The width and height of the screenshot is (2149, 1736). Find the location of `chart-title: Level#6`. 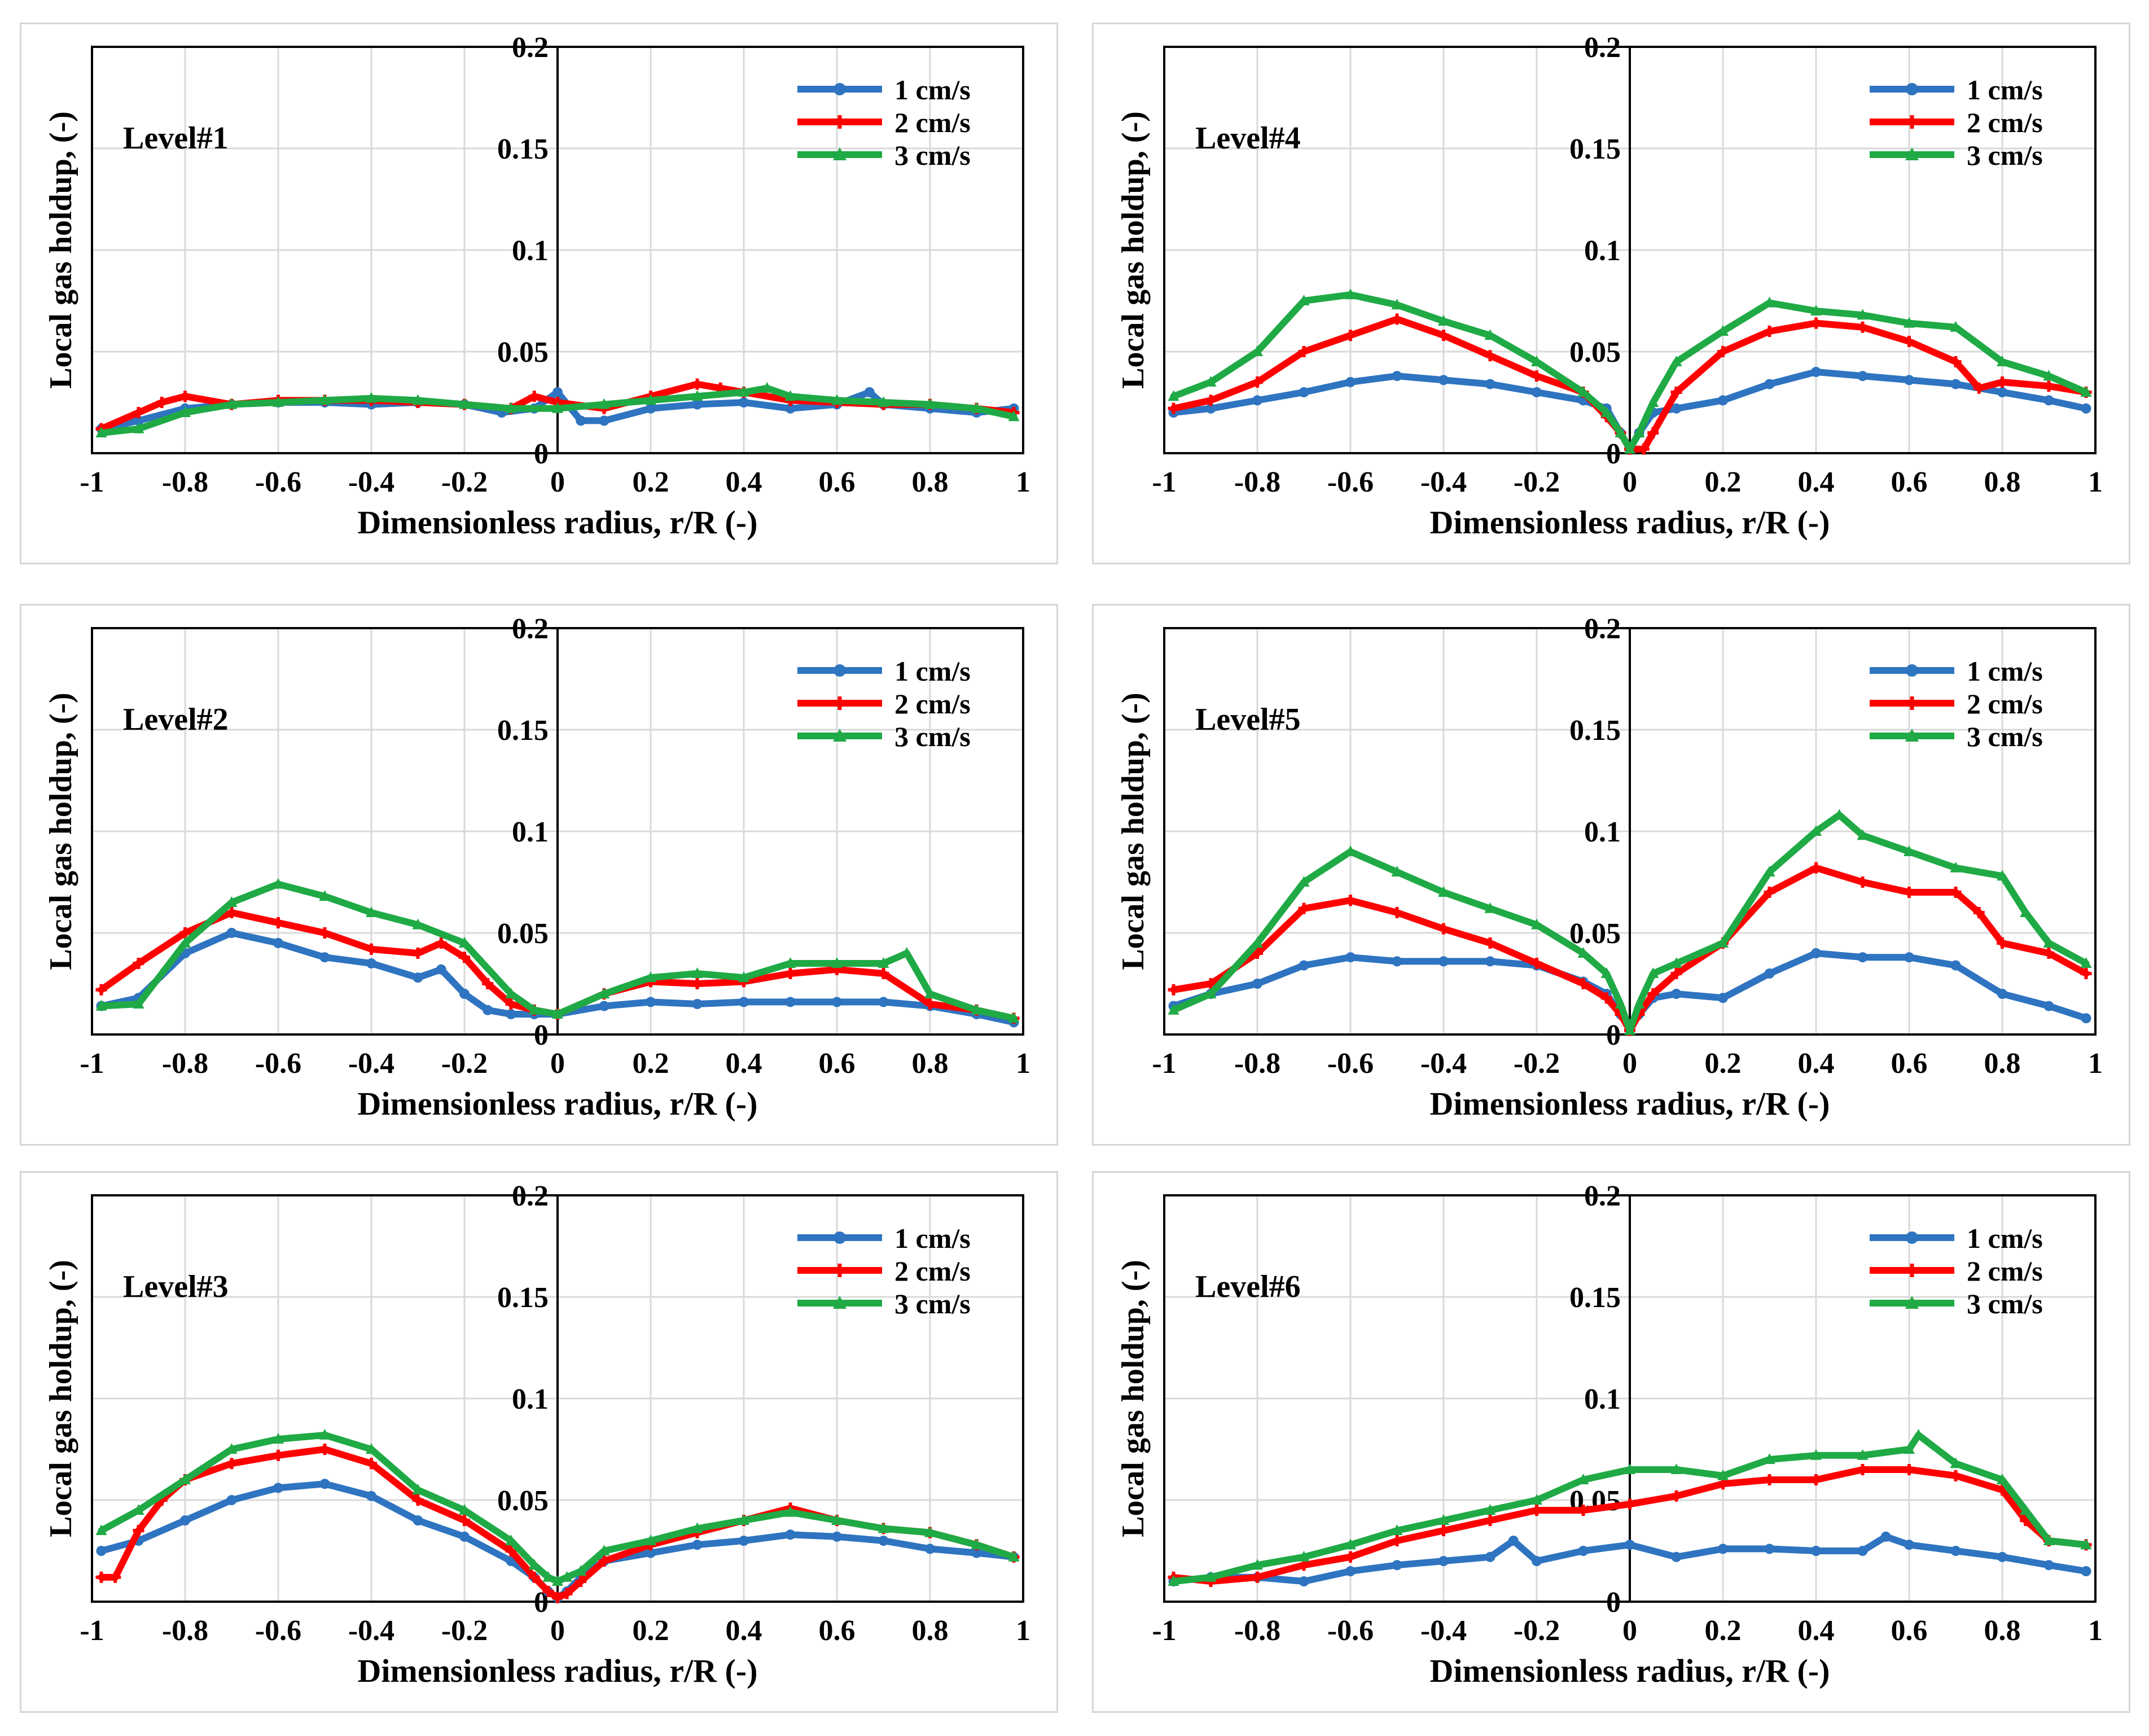

chart-title: Level#6 is located at coordinates (1248, 1286).